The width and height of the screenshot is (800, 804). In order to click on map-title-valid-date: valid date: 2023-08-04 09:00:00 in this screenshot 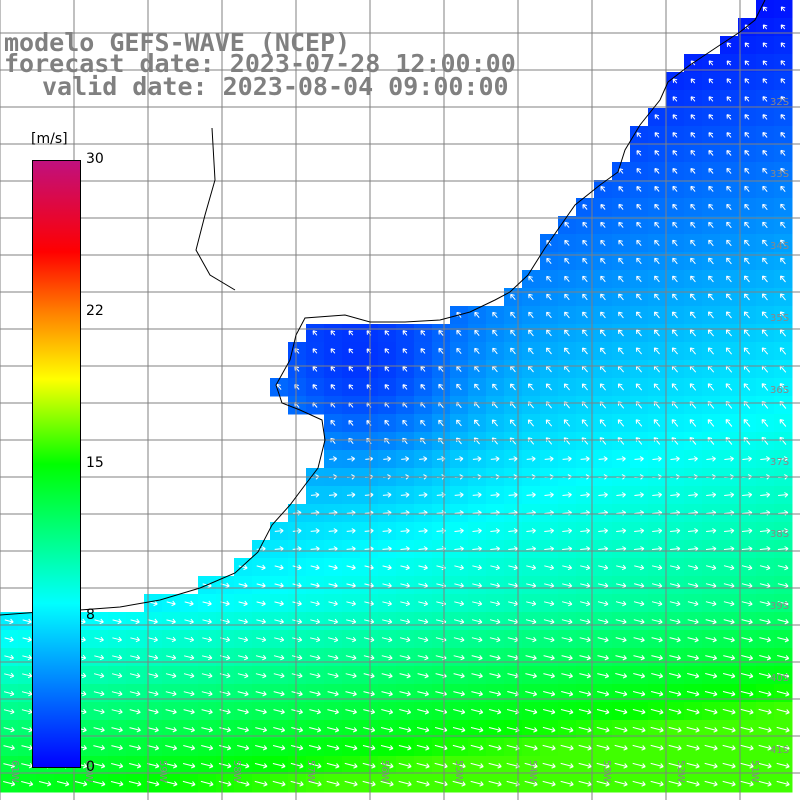, I will do `click(275, 86)`.